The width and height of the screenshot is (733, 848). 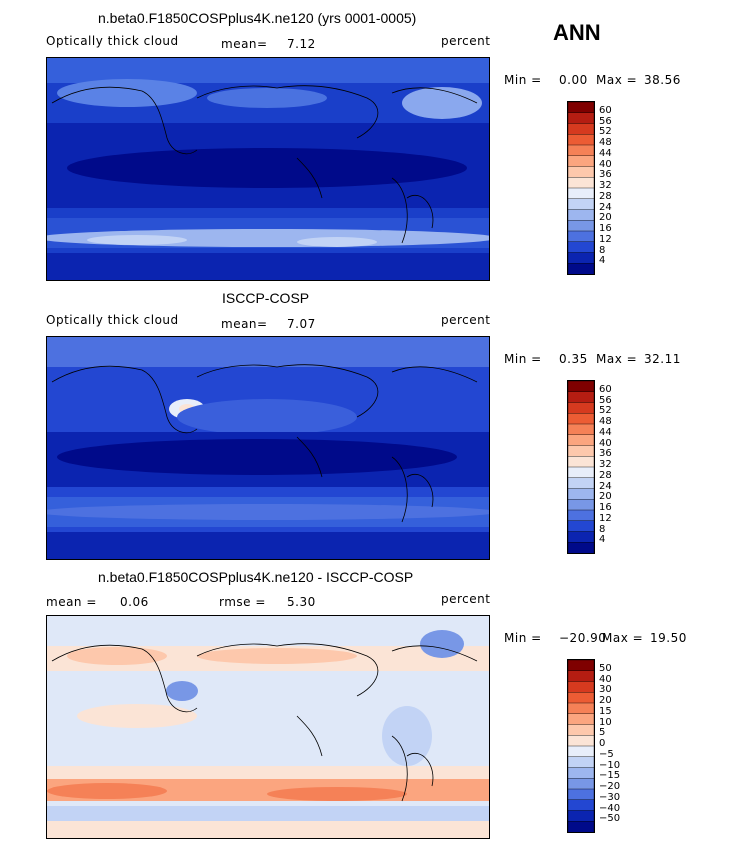 I want to click on panel1-units: percent, so click(x=466, y=41).